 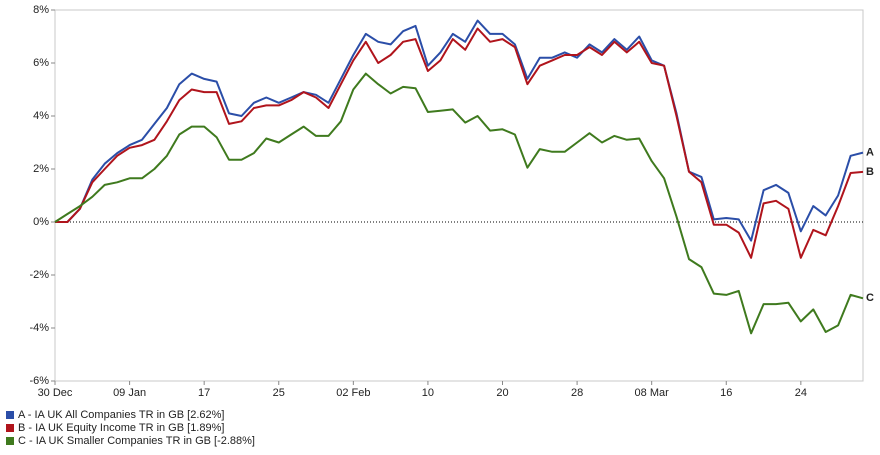 What do you see at coordinates (39, 275) in the screenshot?
I see `y-tick-label: -2%` at bounding box center [39, 275].